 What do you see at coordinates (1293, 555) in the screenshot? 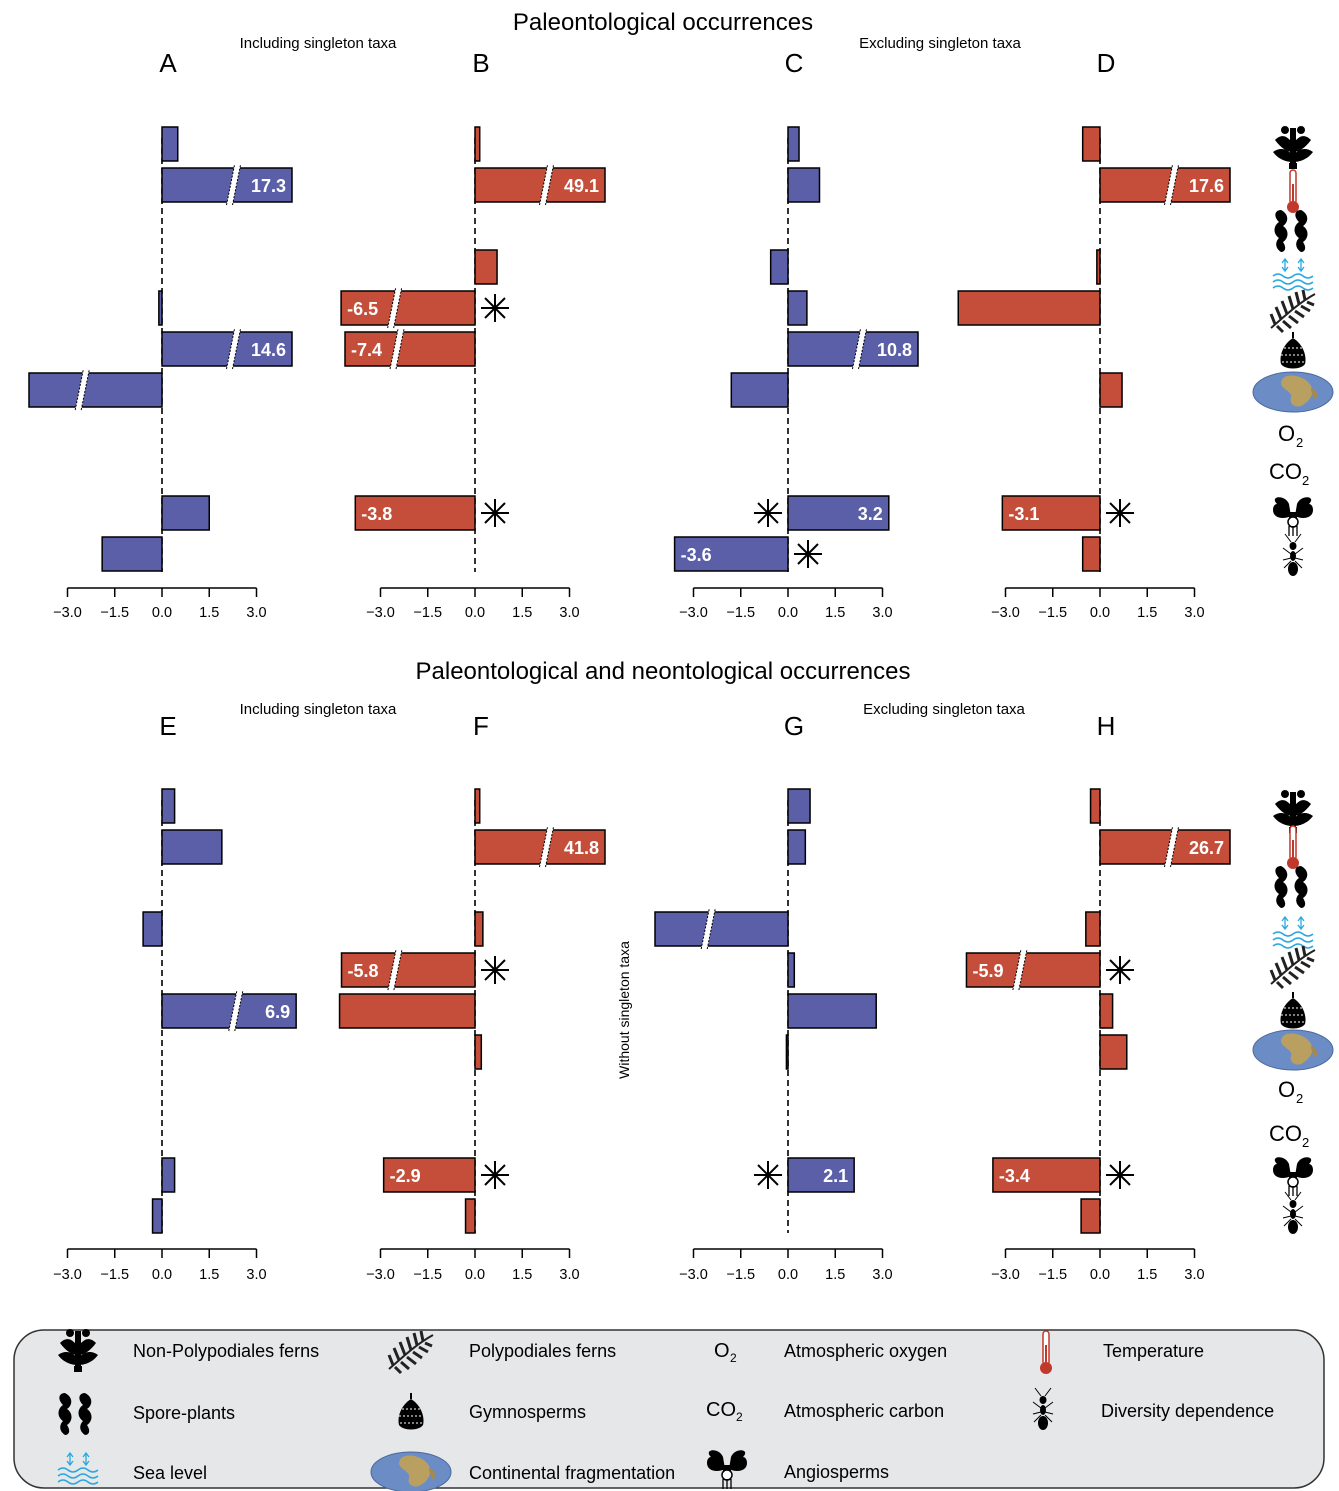
I see `ant-icon` at bounding box center [1293, 555].